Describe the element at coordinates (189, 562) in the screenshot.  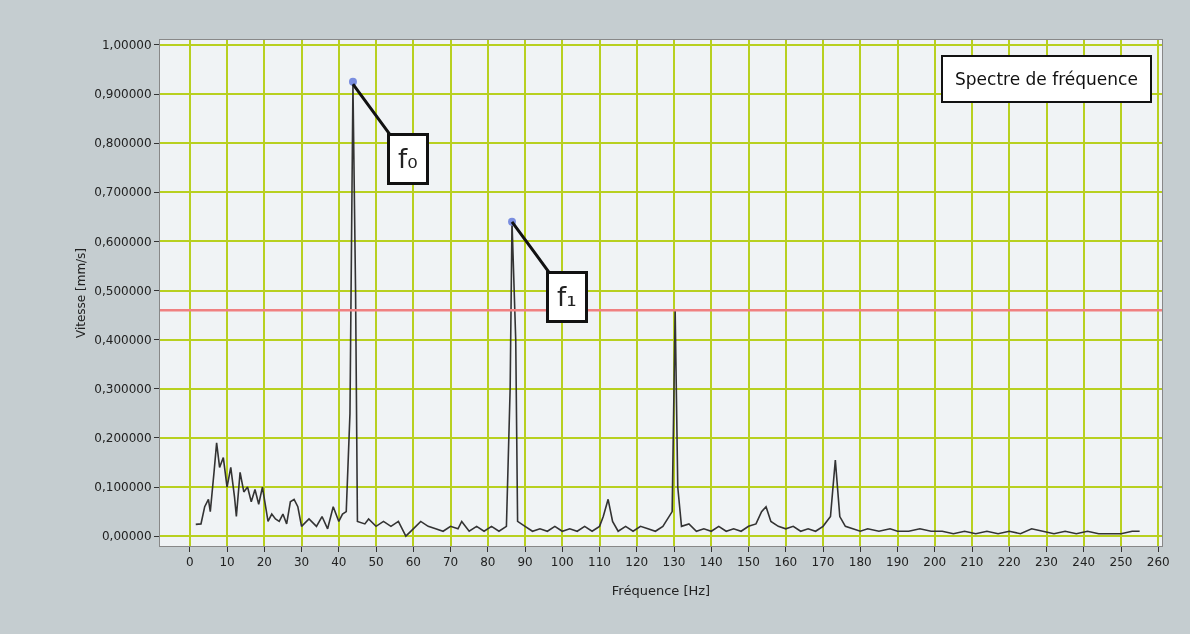
I see `x-tick-label: 0` at that location.